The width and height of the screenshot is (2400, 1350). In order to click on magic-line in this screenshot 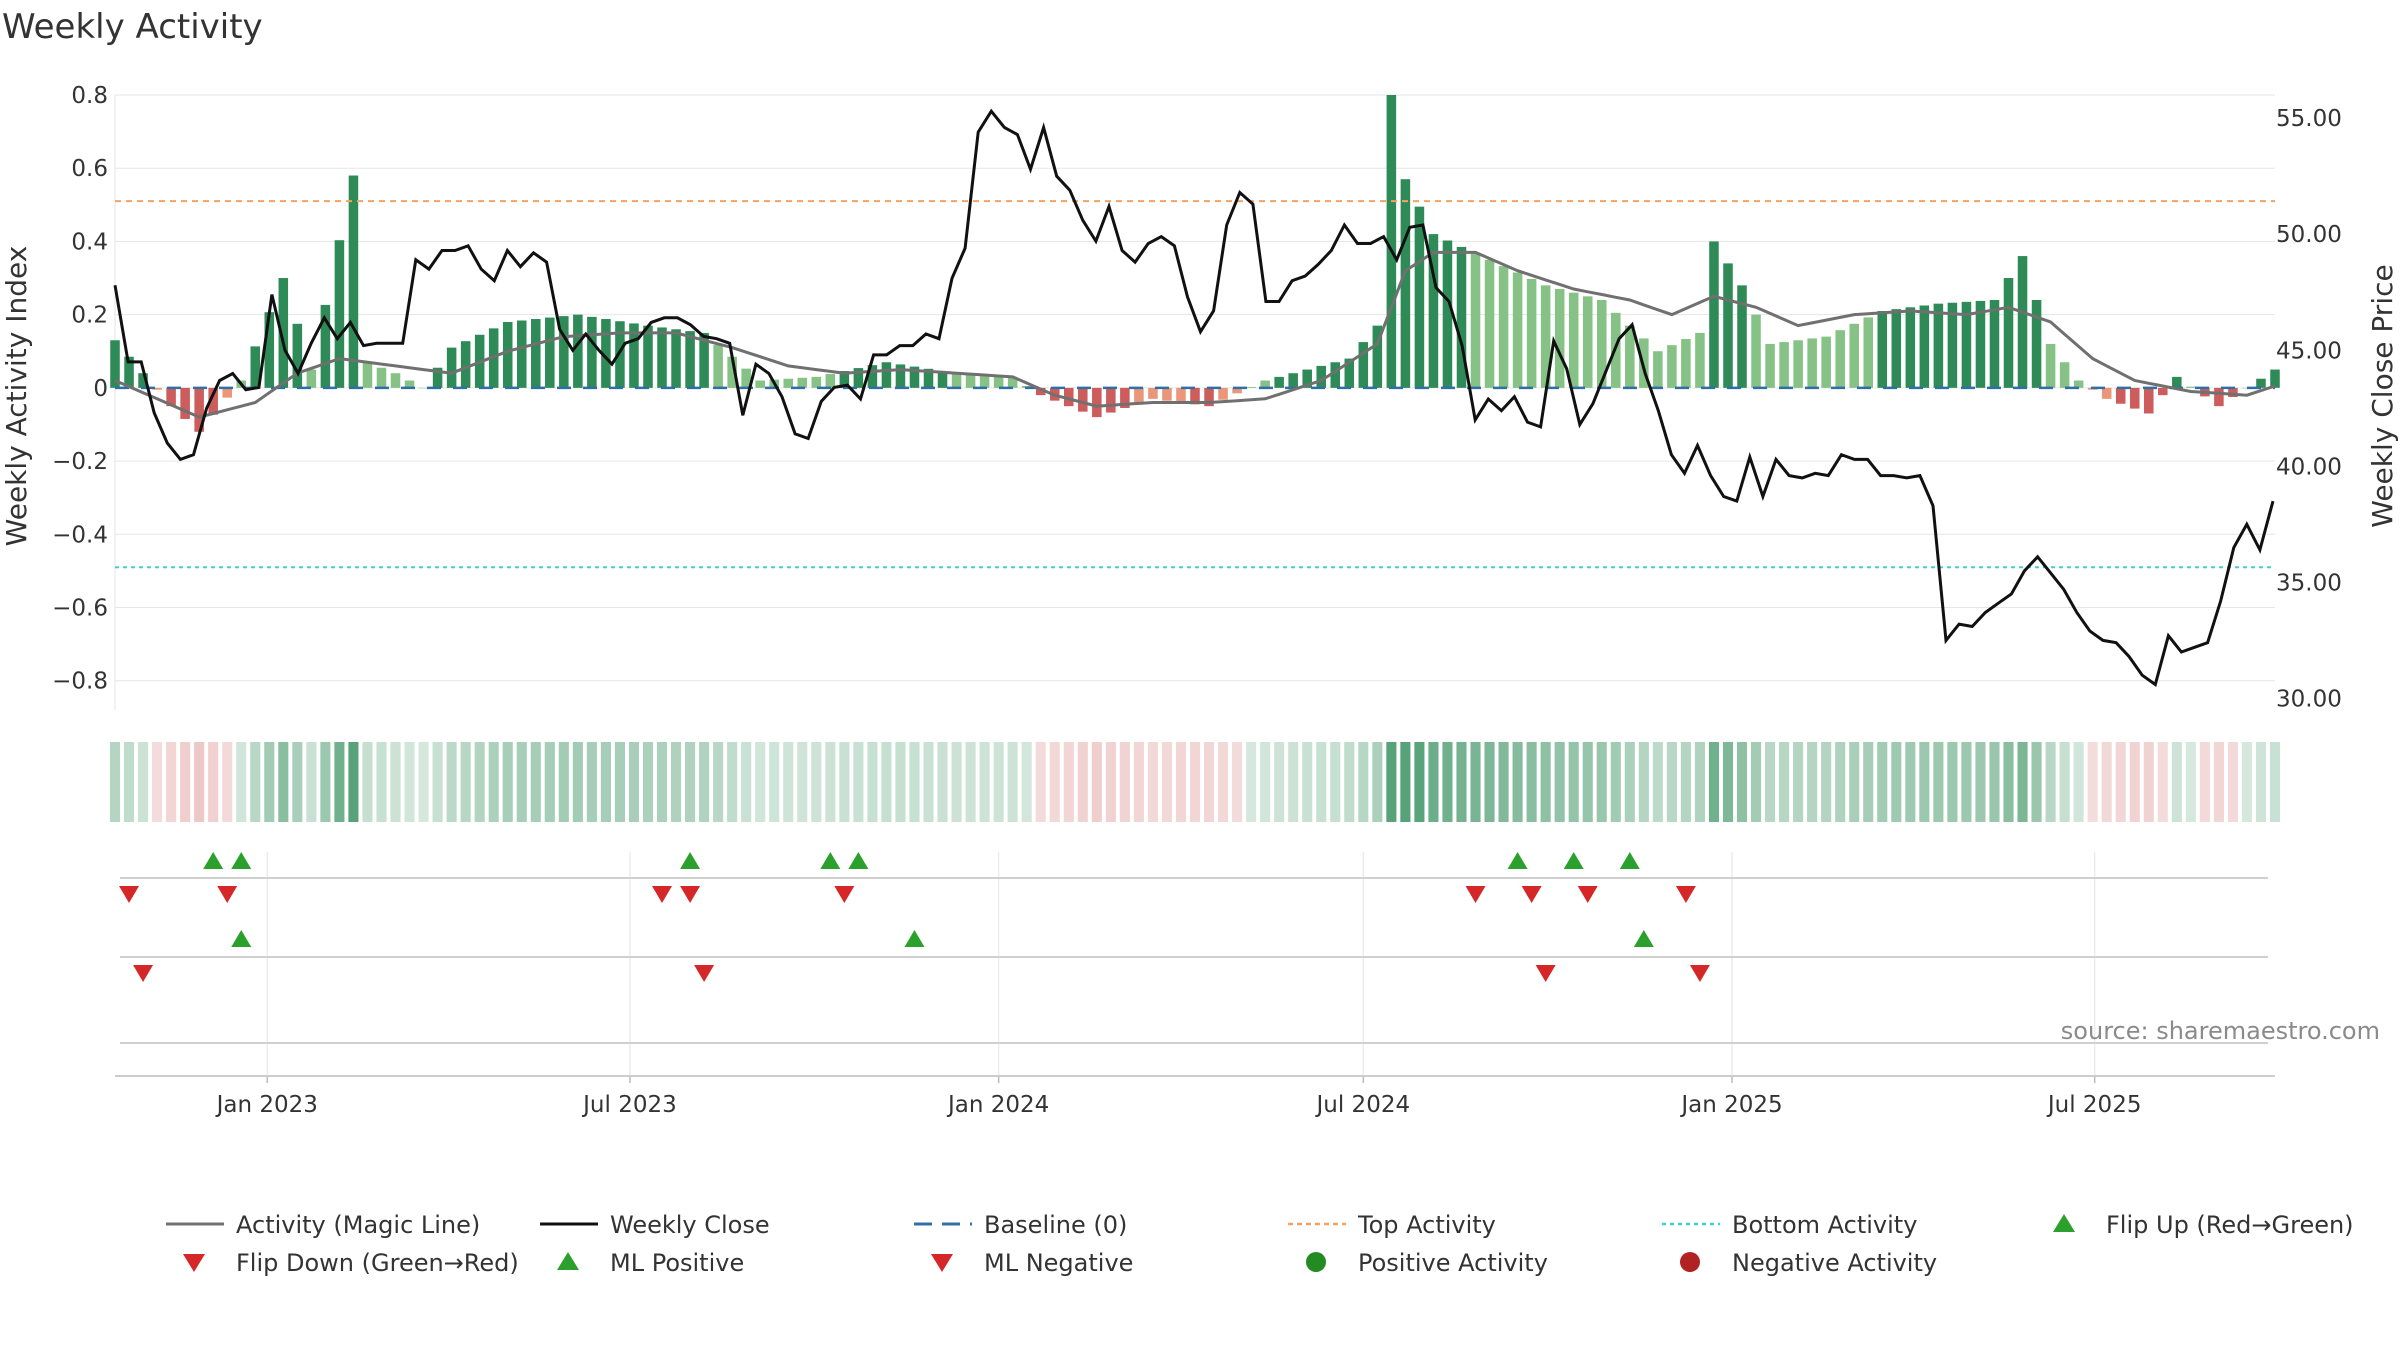, I will do `click(1195, 334)`.